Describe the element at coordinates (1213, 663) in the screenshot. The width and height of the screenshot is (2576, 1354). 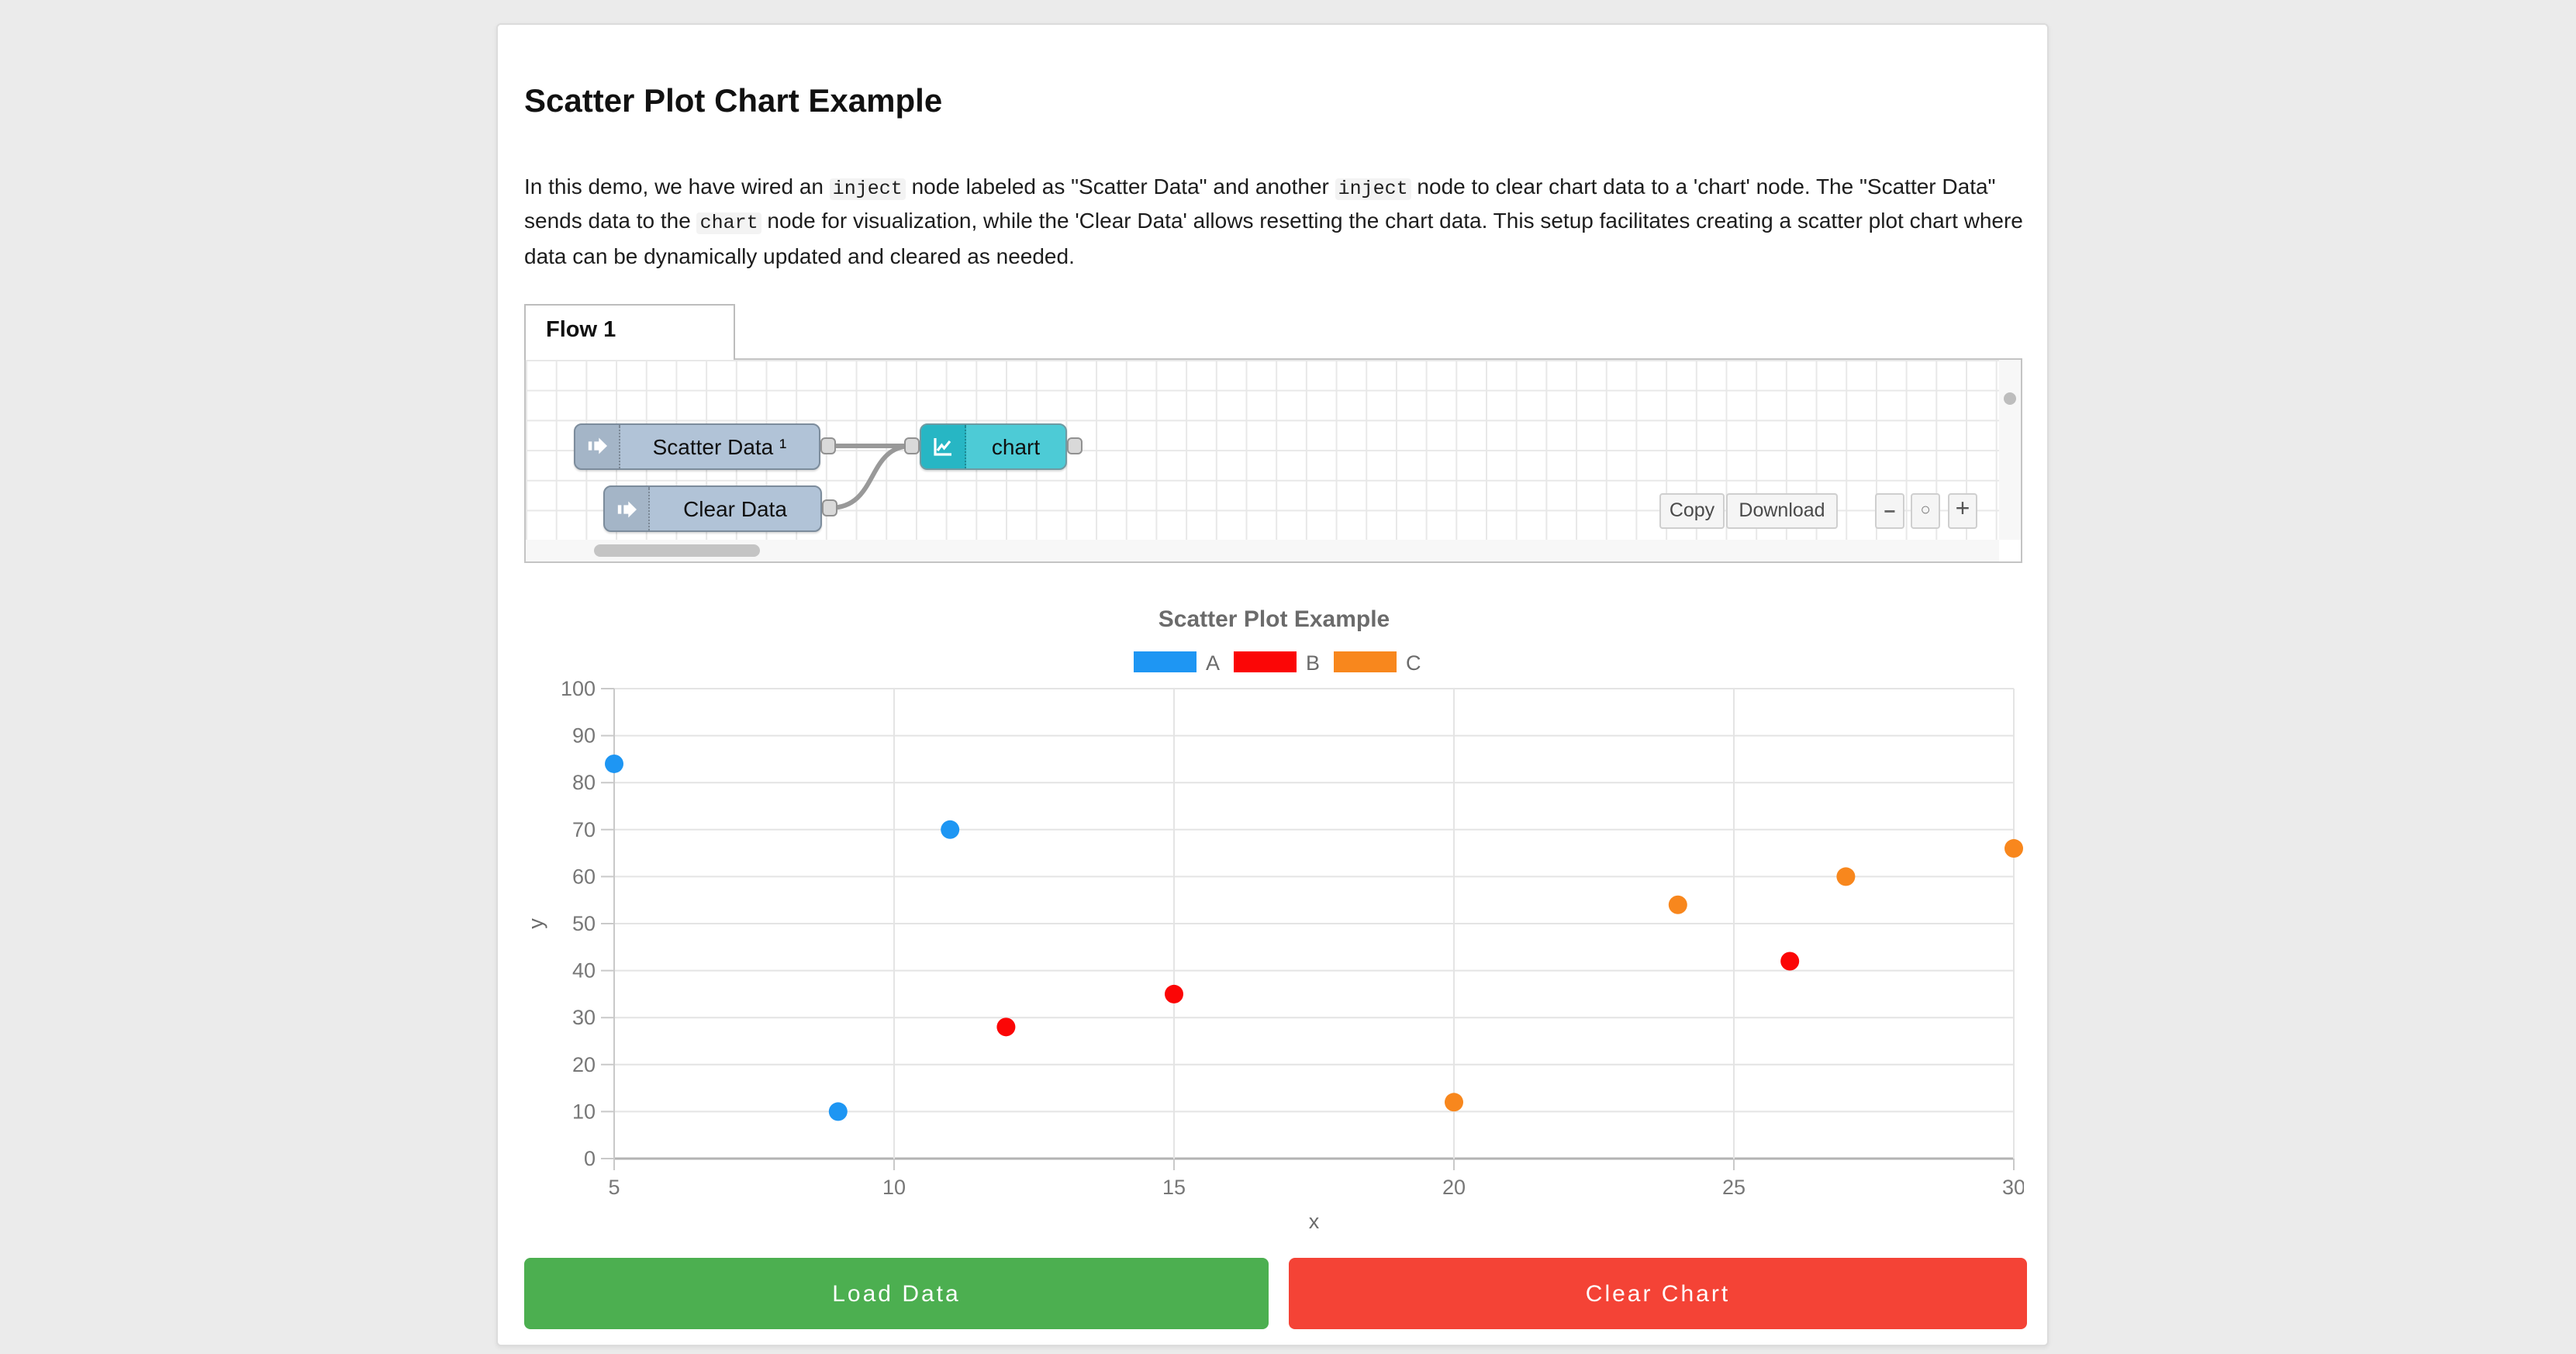
I see `legend-label-A: A` at that location.